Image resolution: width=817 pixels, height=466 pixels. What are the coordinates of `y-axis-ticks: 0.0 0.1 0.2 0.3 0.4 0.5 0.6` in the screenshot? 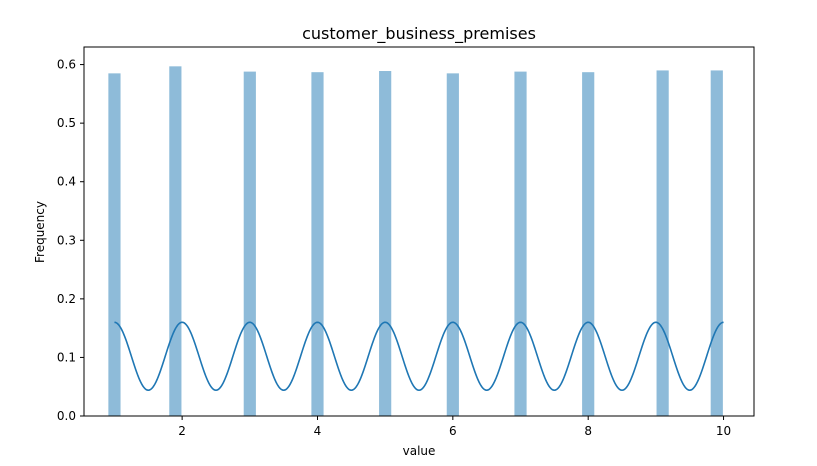 It's located at (70, 240).